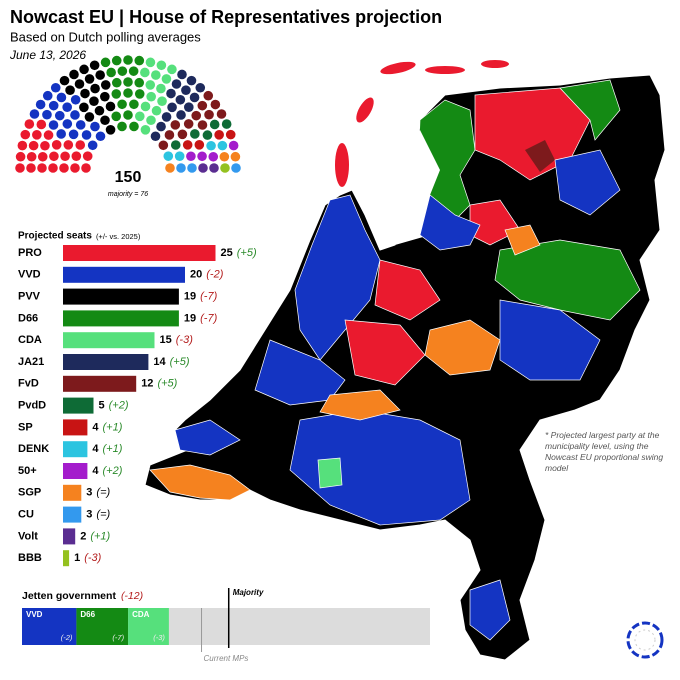  I want to click on party-label: VVD, so click(29, 275).